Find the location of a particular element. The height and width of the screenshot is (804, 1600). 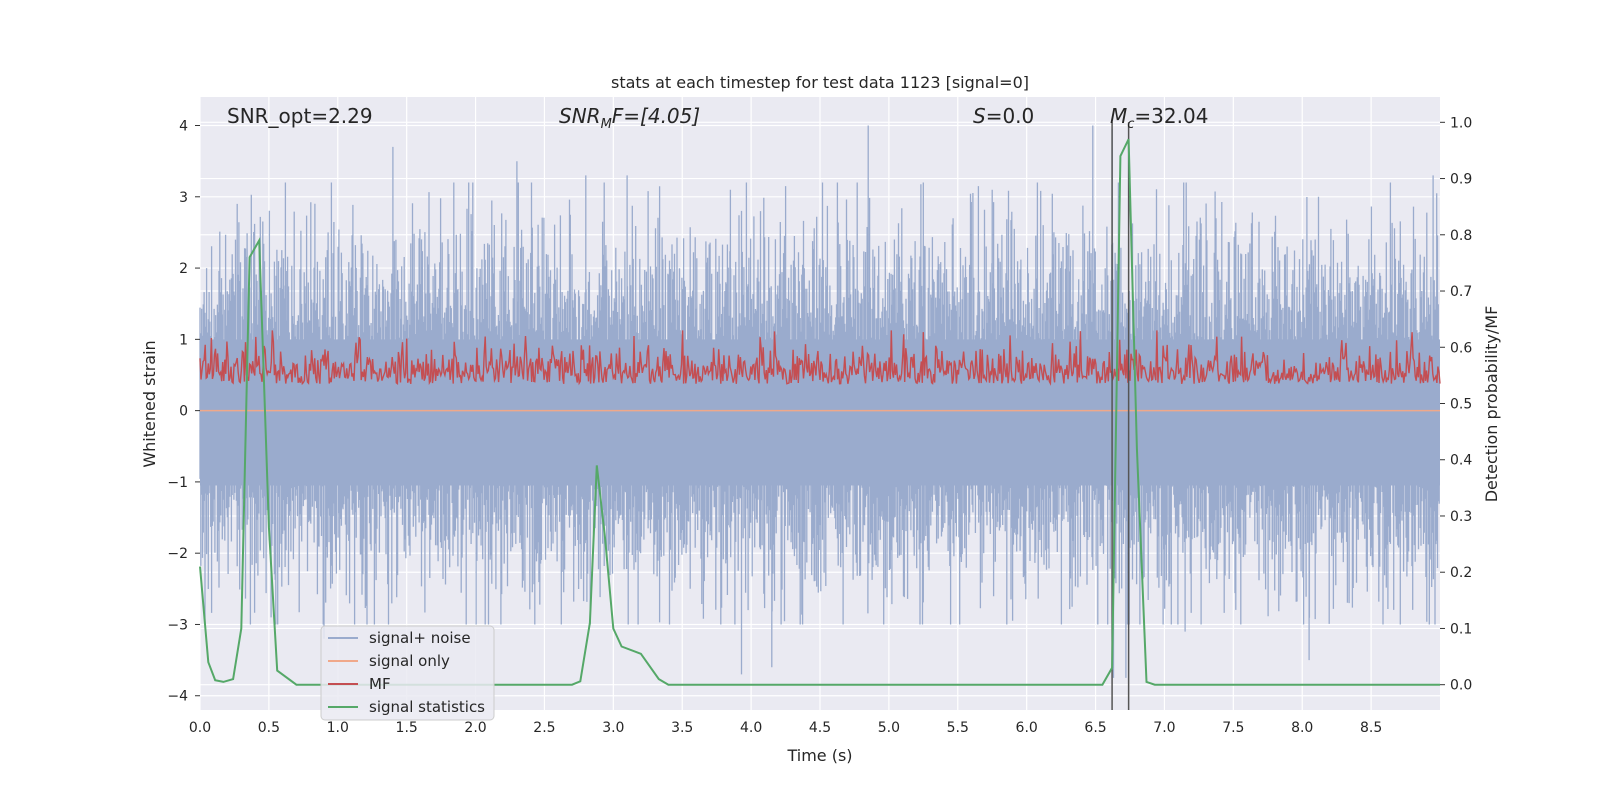

y-tick-label-left: −1 is located at coordinates (177, 483).